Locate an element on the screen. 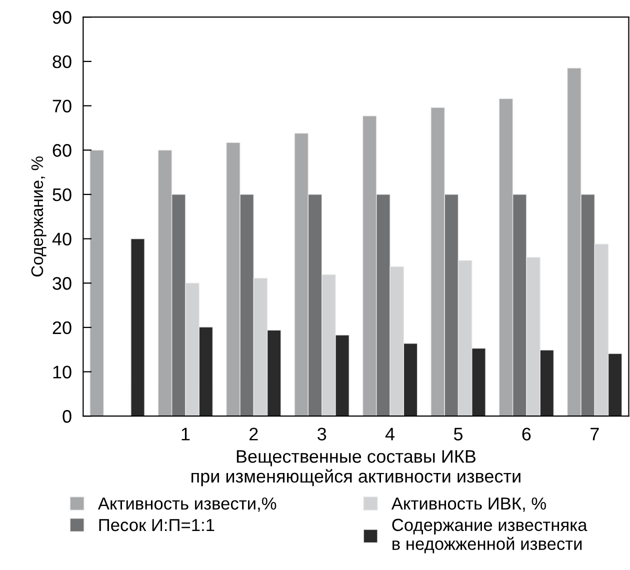  legend-label: Содержание известняка в недожженной извести is located at coordinates (490, 536).